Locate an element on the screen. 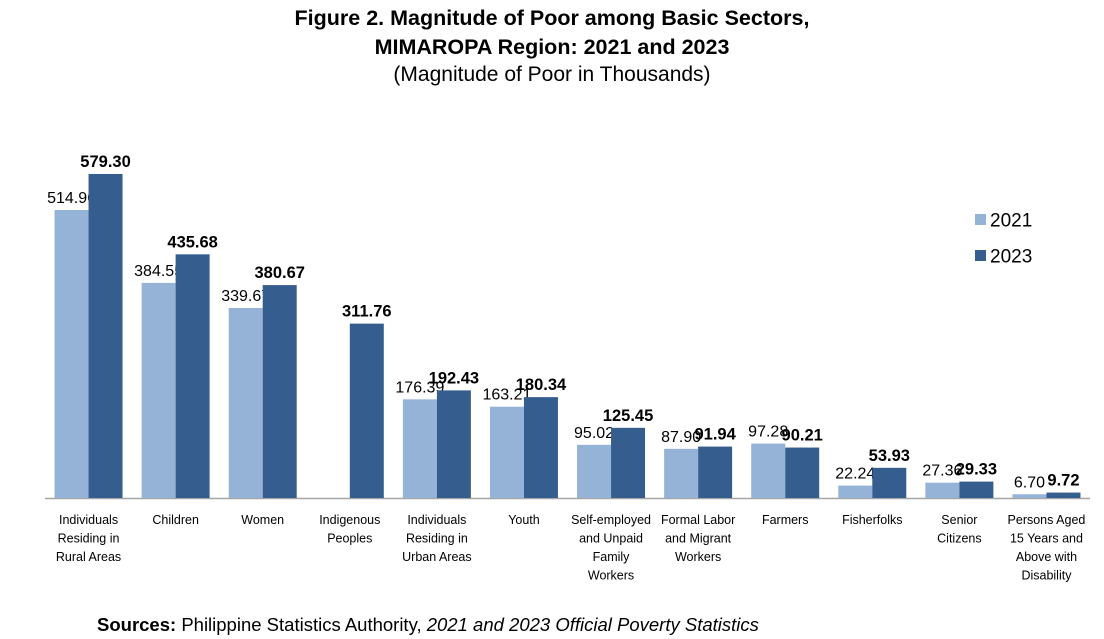 The height and width of the screenshot is (639, 1104). category-label-line: Formal Labor is located at coordinates (698, 520).